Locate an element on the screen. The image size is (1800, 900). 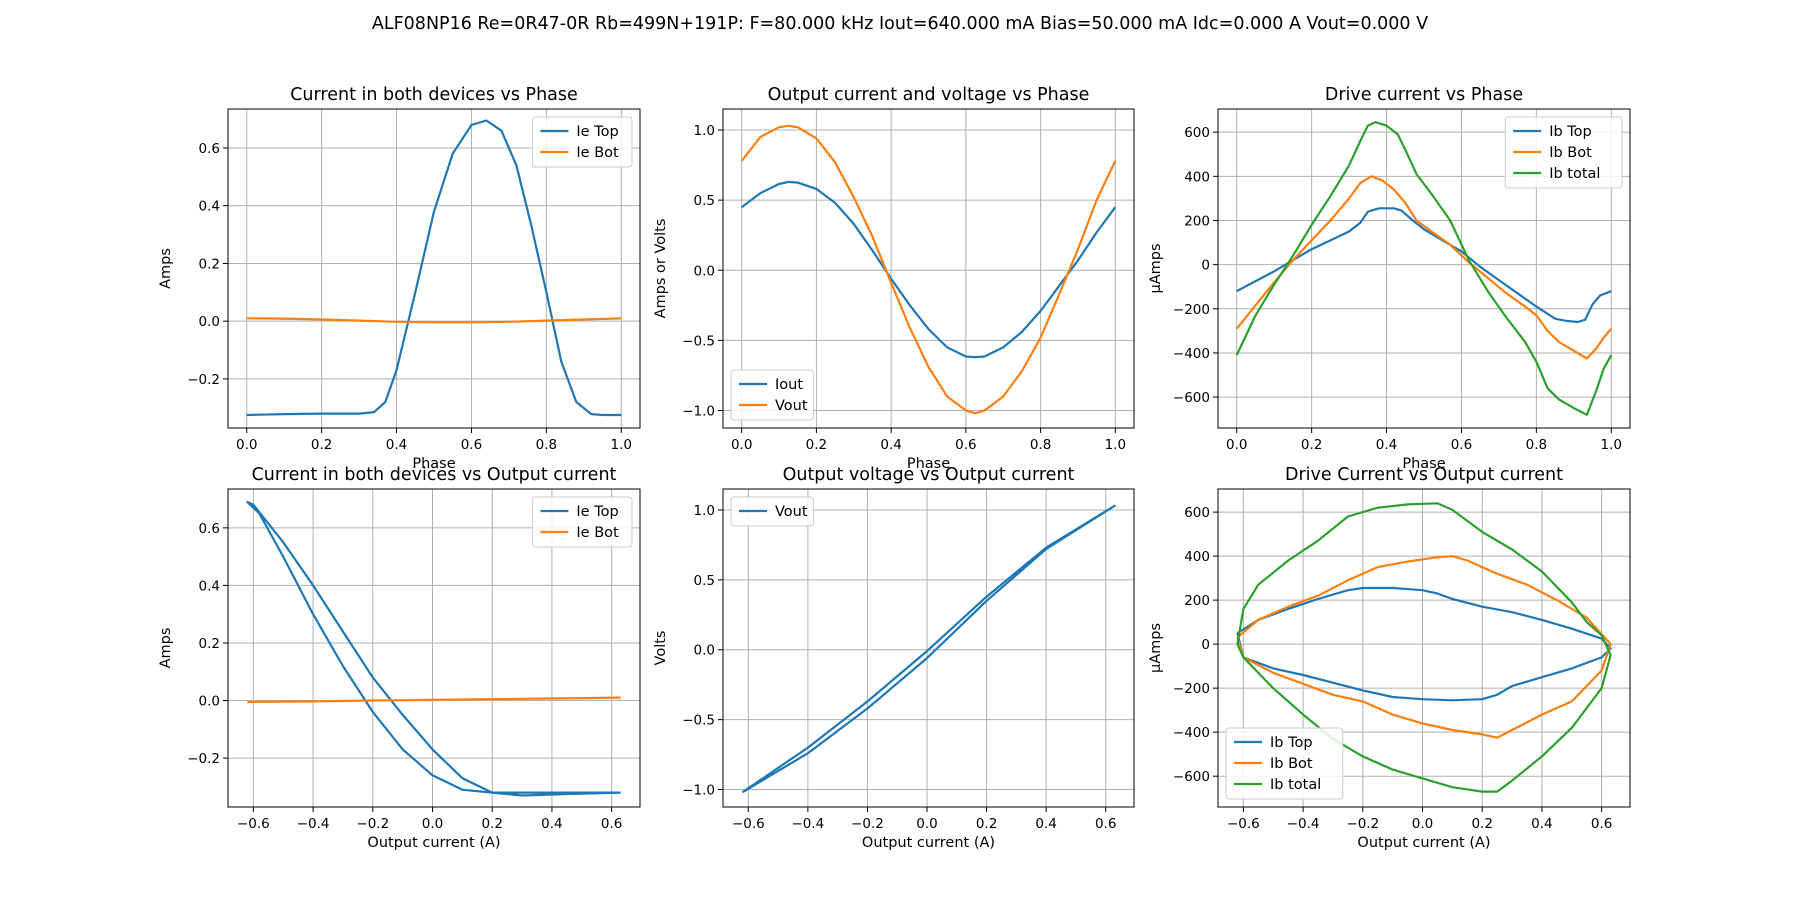
y-tick-label: 0.4 is located at coordinates (209, 586).